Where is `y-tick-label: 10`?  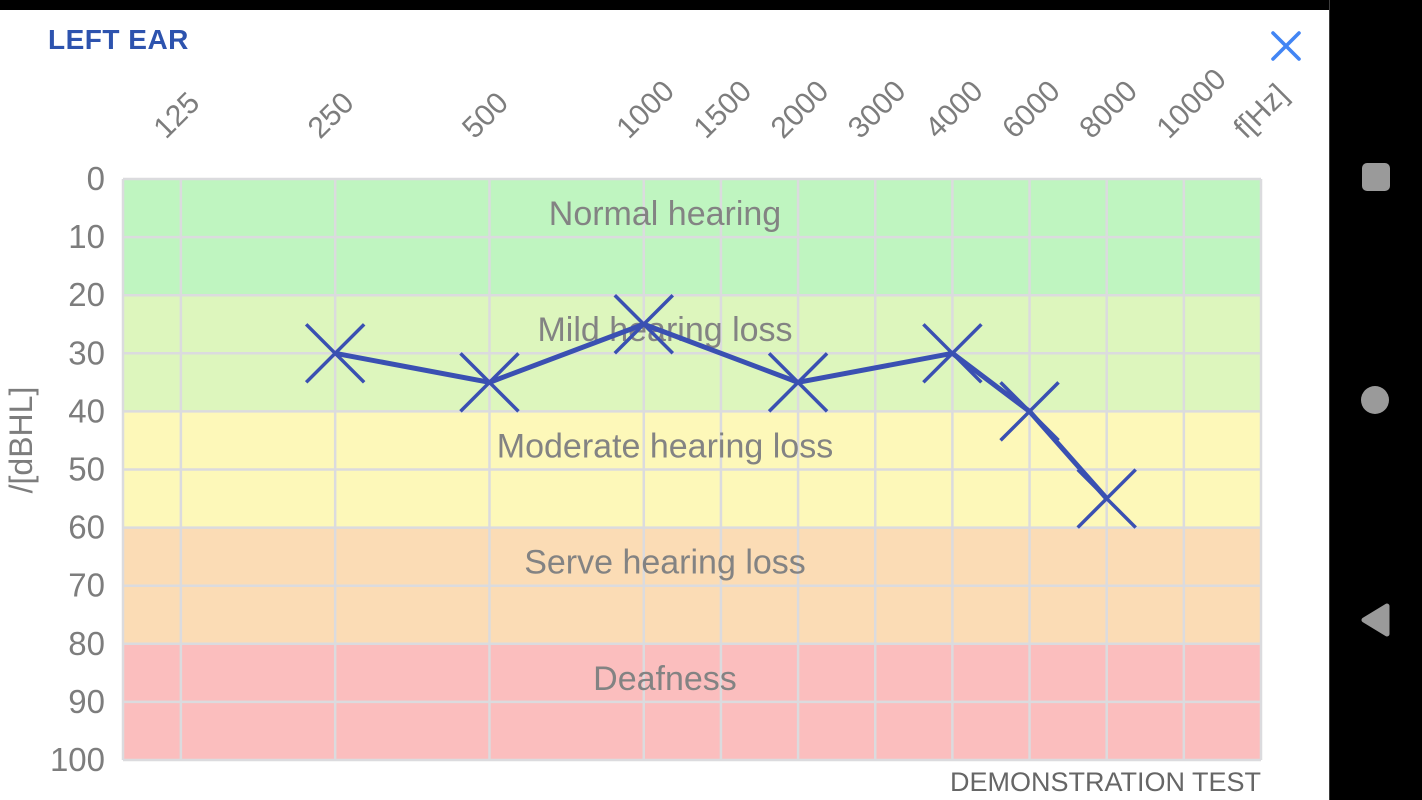
y-tick-label: 10 is located at coordinates (86, 236).